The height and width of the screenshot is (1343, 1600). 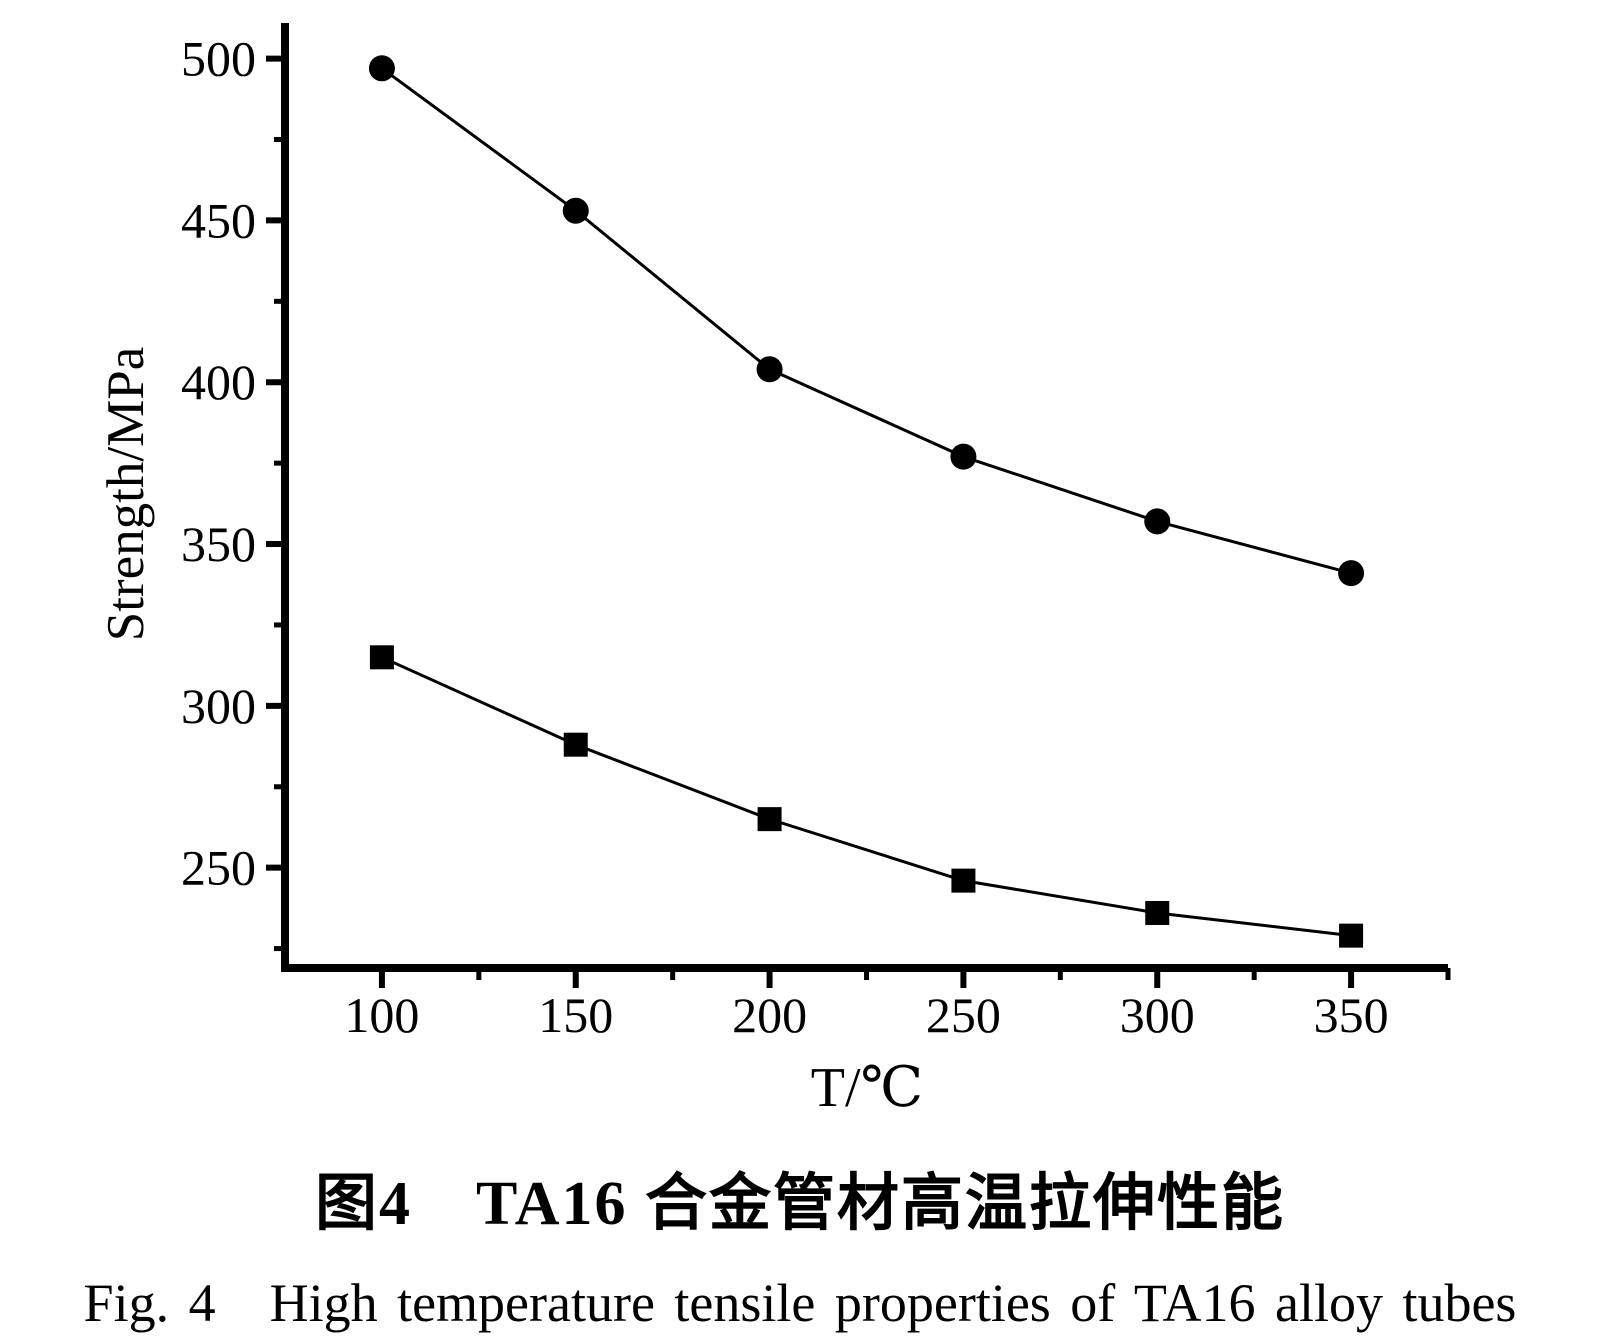 I want to click on x-tick-label: 250, so click(x=963, y=1015).